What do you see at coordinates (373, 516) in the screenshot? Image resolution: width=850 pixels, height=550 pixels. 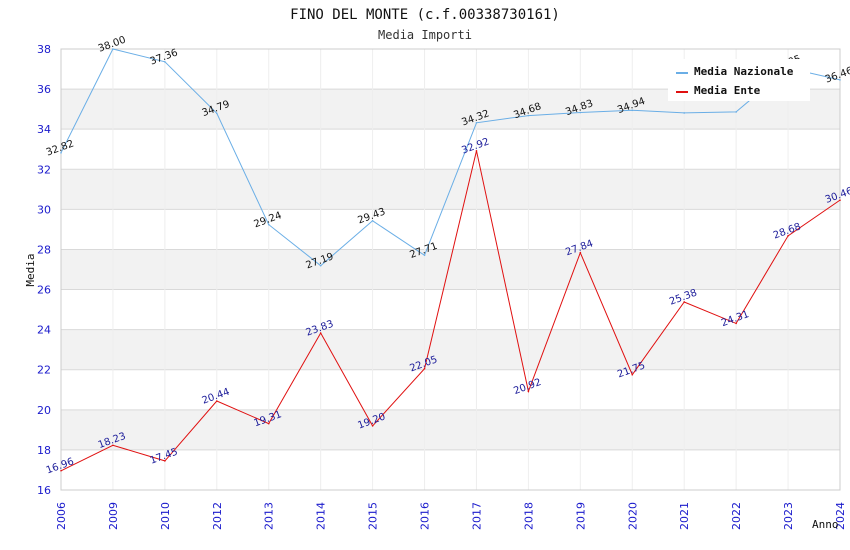 I see `x-tick-label: 2015` at bounding box center [373, 516].